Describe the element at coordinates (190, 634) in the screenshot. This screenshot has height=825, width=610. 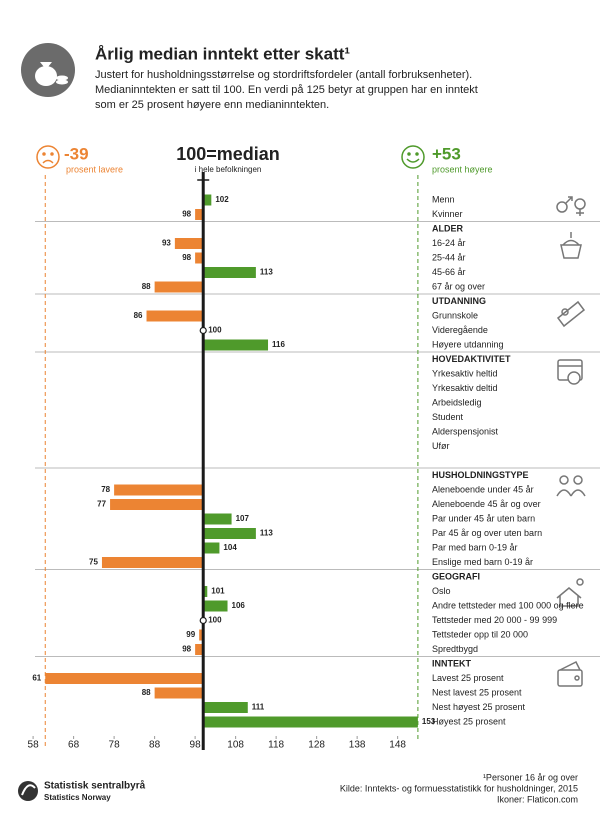
I see `value-label: 99` at that location.